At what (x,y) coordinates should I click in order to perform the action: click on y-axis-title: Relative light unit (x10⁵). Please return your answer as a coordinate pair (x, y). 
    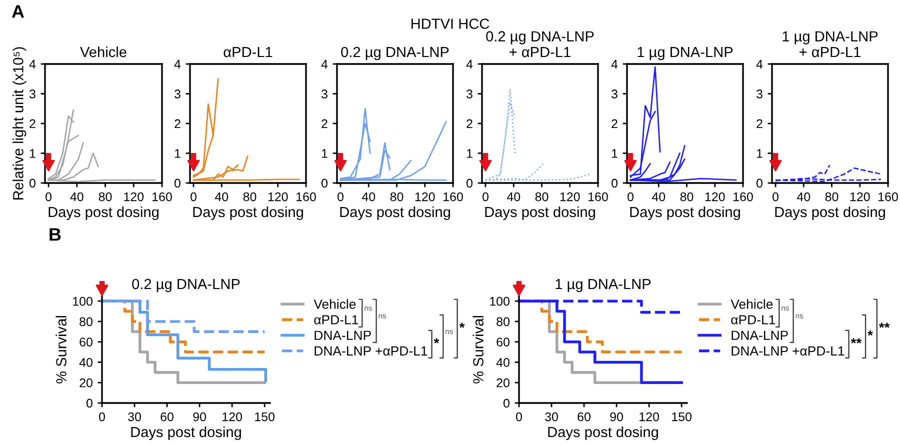
    Looking at the image, I should click on (19, 123).